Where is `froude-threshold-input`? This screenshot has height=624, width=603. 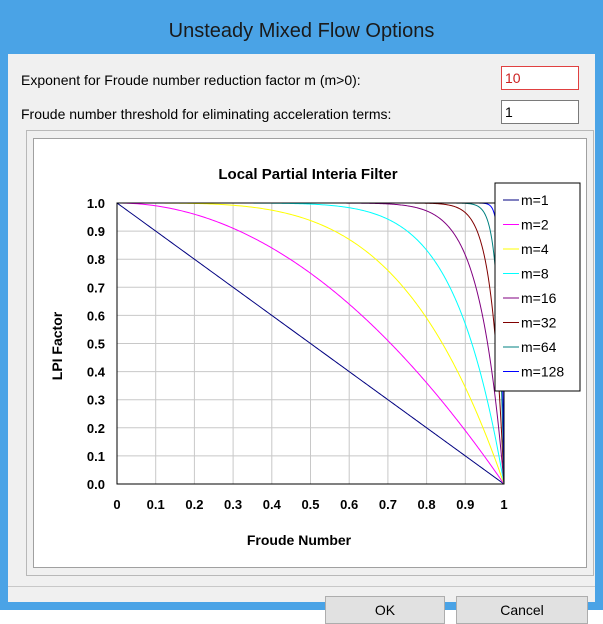
froude-threshold-input is located at coordinates (540, 112).